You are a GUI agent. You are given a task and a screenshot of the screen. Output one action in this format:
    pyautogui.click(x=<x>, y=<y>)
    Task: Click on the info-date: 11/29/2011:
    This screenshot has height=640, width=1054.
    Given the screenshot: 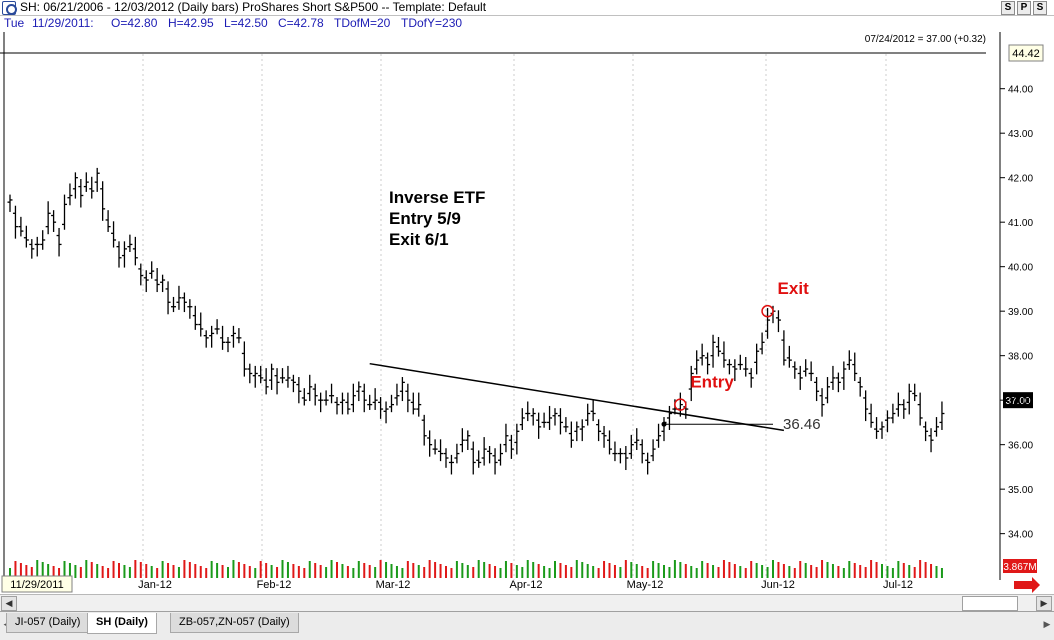 What is the action you would take?
    pyautogui.click(x=63, y=23)
    